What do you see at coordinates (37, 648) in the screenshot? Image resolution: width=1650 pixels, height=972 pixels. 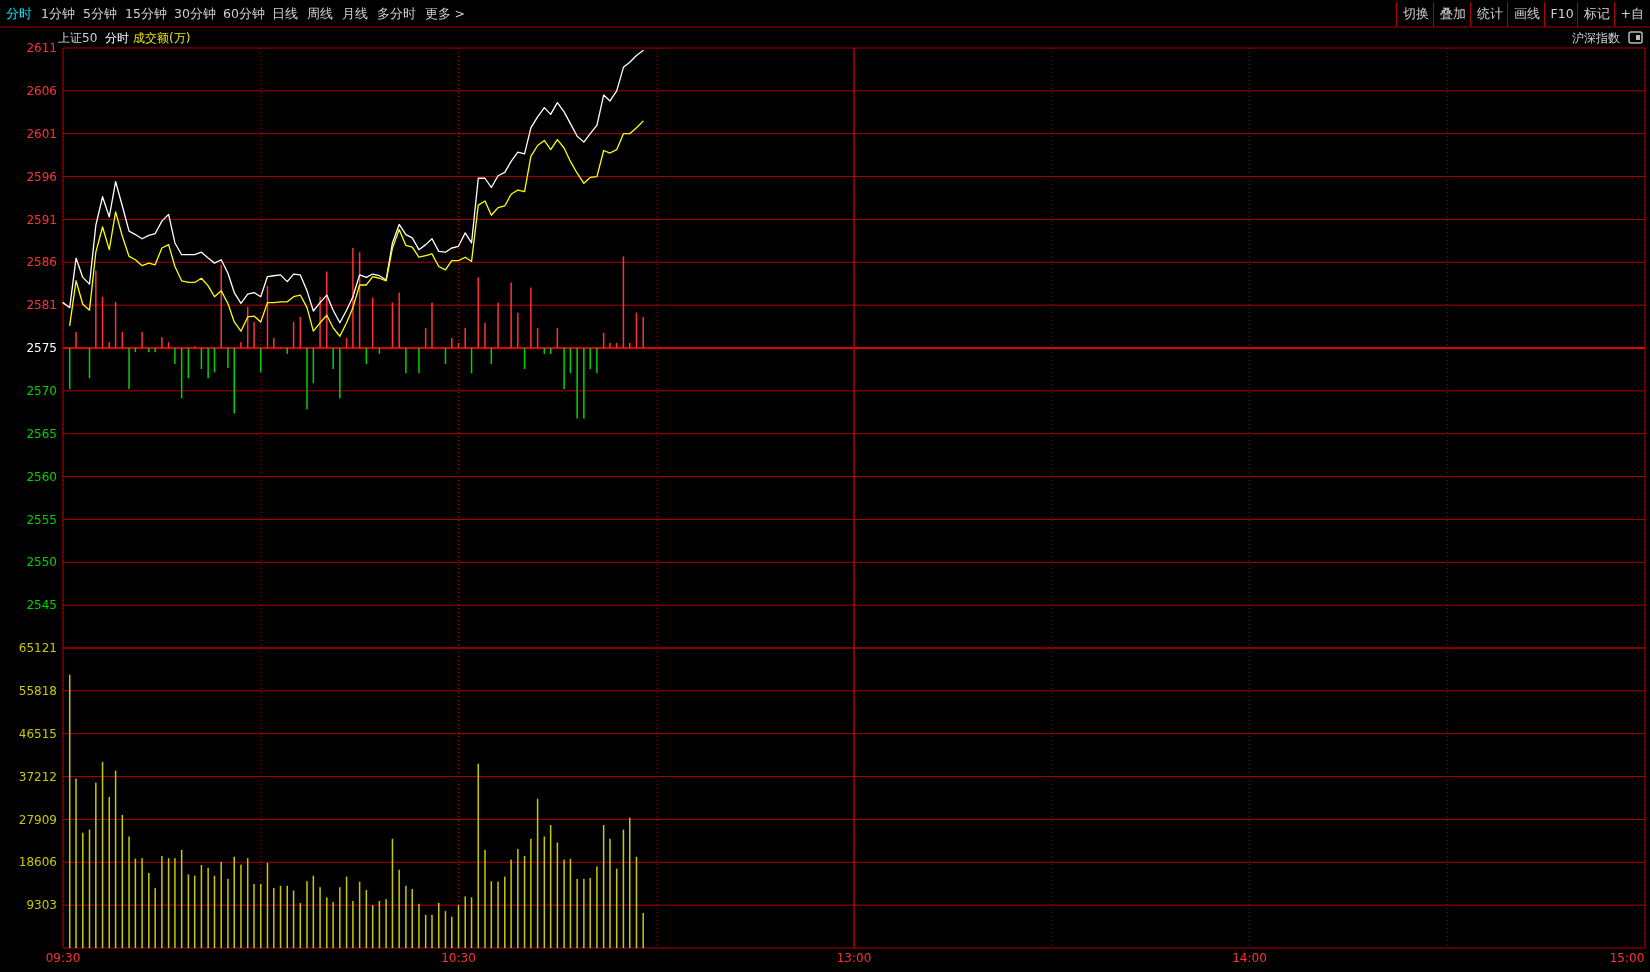 I see `y-tick-label: 65121` at bounding box center [37, 648].